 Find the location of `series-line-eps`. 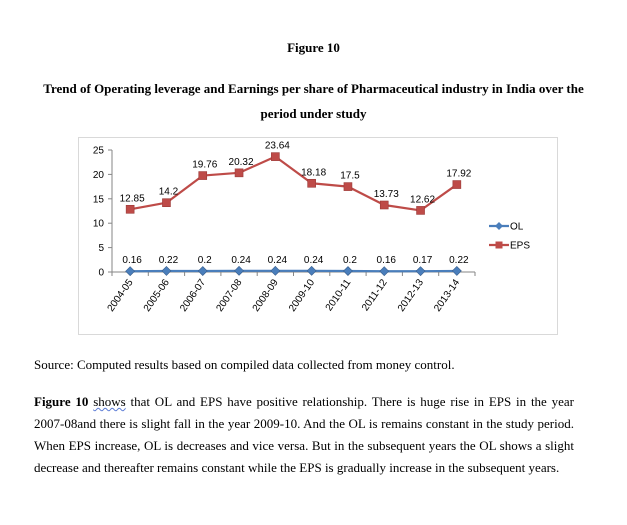

series-line-eps is located at coordinates (293, 183).